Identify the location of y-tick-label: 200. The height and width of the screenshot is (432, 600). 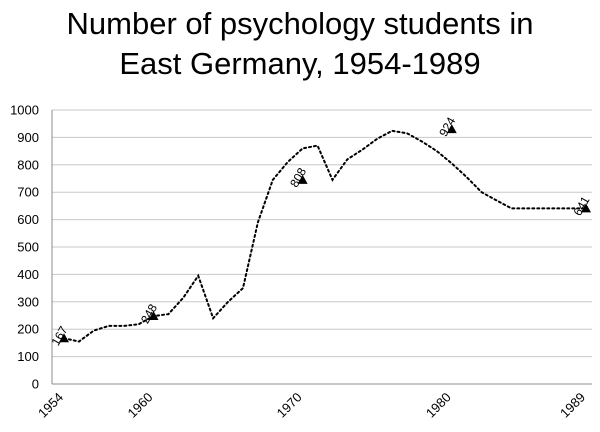
(28, 329).